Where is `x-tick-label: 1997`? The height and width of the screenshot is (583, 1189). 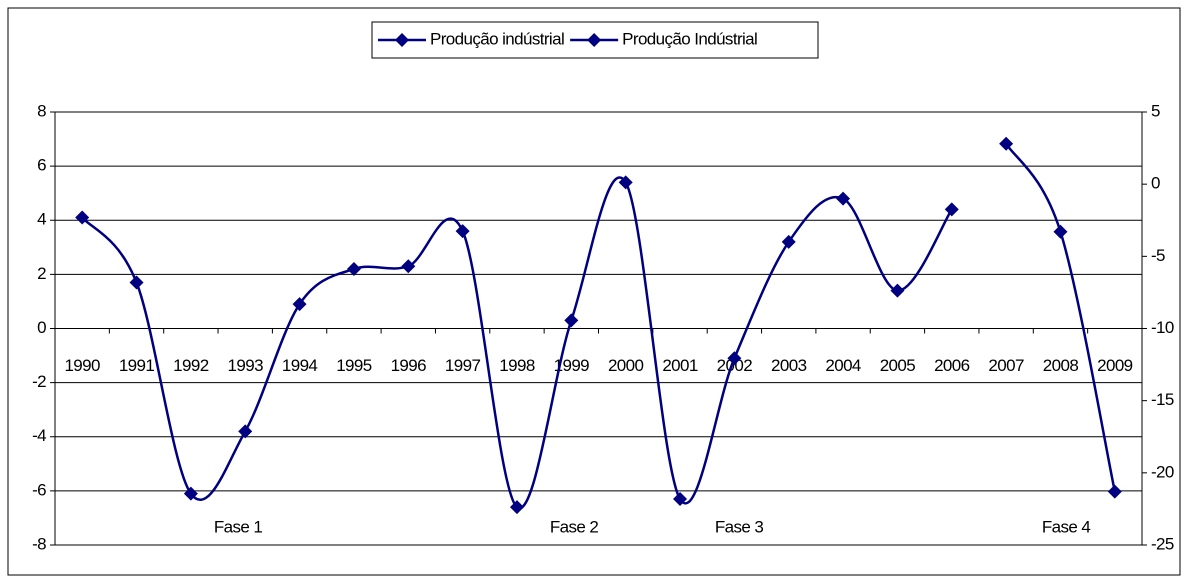 x-tick-label: 1997 is located at coordinates (463, 365).